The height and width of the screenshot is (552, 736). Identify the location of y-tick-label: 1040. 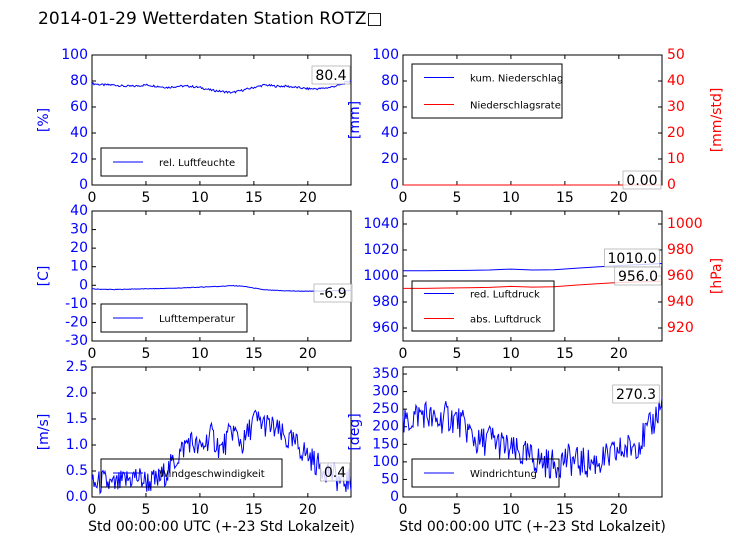
(381, 224).